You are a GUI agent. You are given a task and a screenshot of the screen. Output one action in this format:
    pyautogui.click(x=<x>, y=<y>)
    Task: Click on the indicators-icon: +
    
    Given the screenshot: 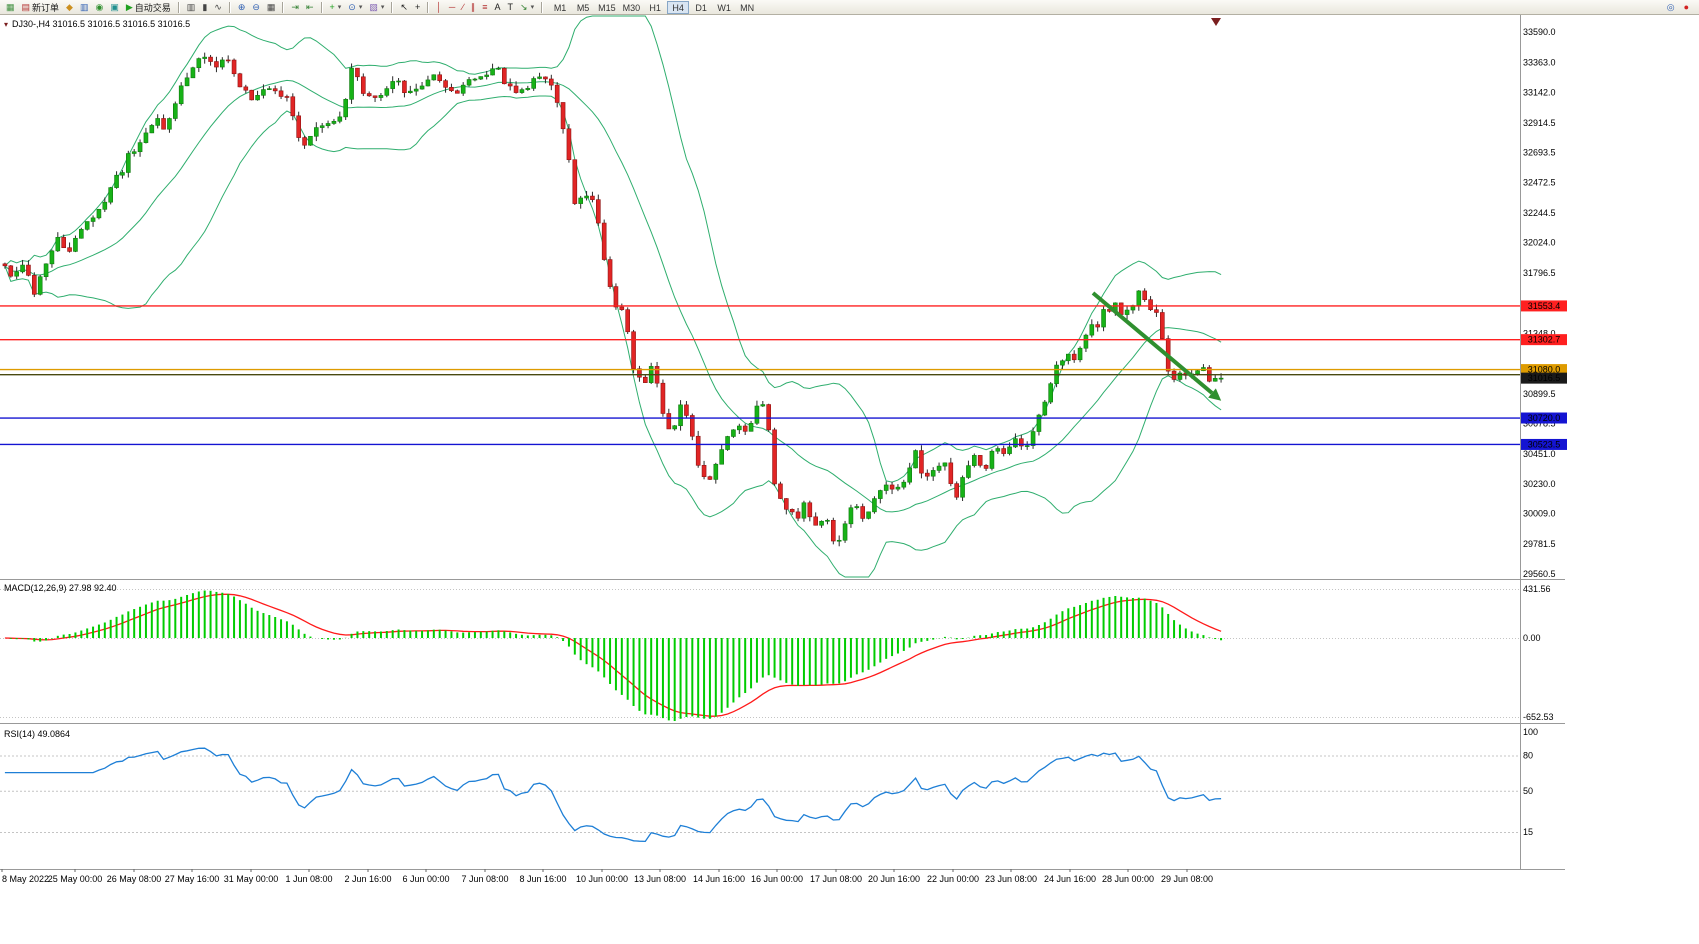 What is the action you would take?
    pyautogui.click(x=332, y=7)
    